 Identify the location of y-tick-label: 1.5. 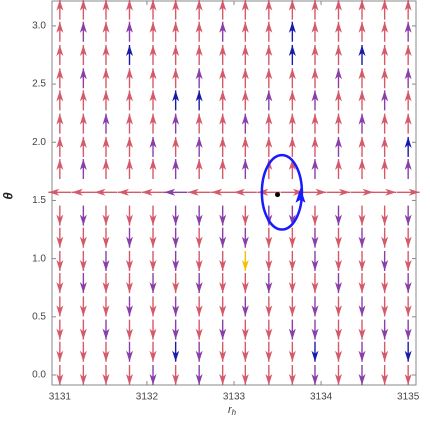
(39, 200).